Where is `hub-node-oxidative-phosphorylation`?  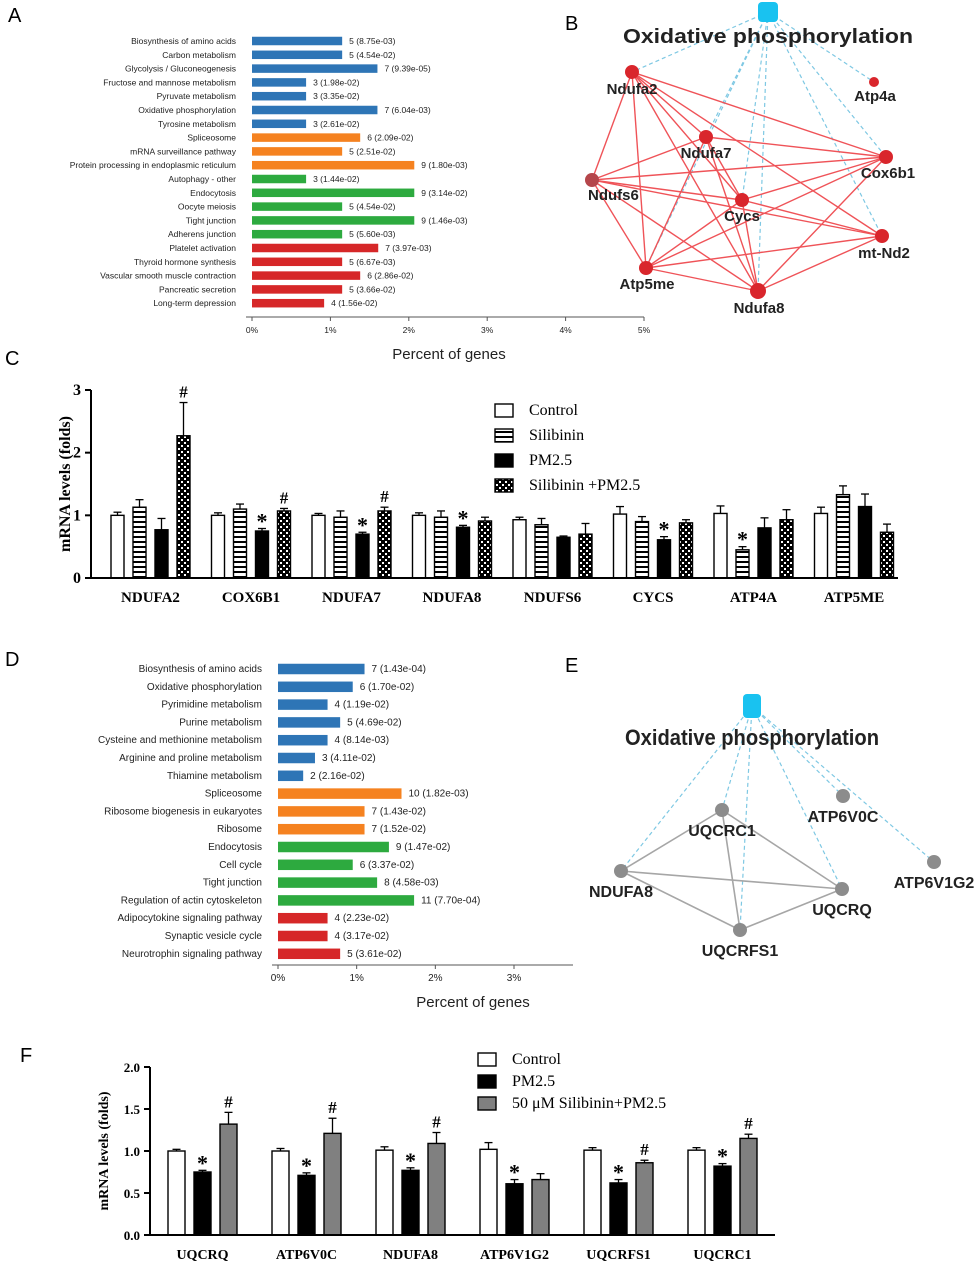
hub-node-oxidative-phosphorylation is located at coordinates (768, 12).